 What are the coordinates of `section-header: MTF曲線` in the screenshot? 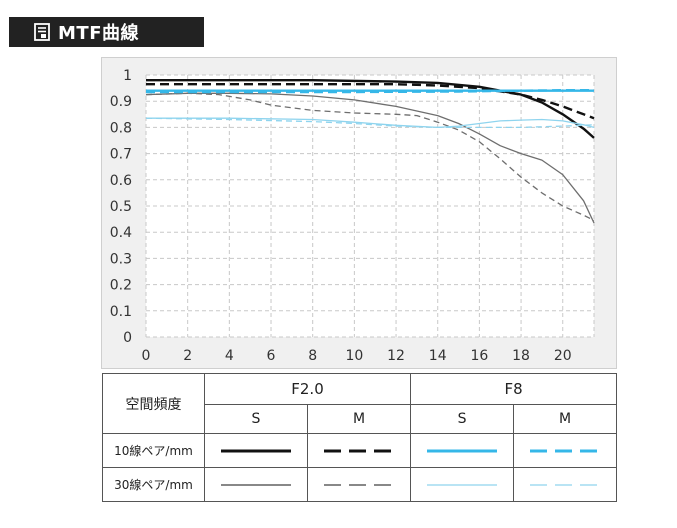 It's located at (106, 32).